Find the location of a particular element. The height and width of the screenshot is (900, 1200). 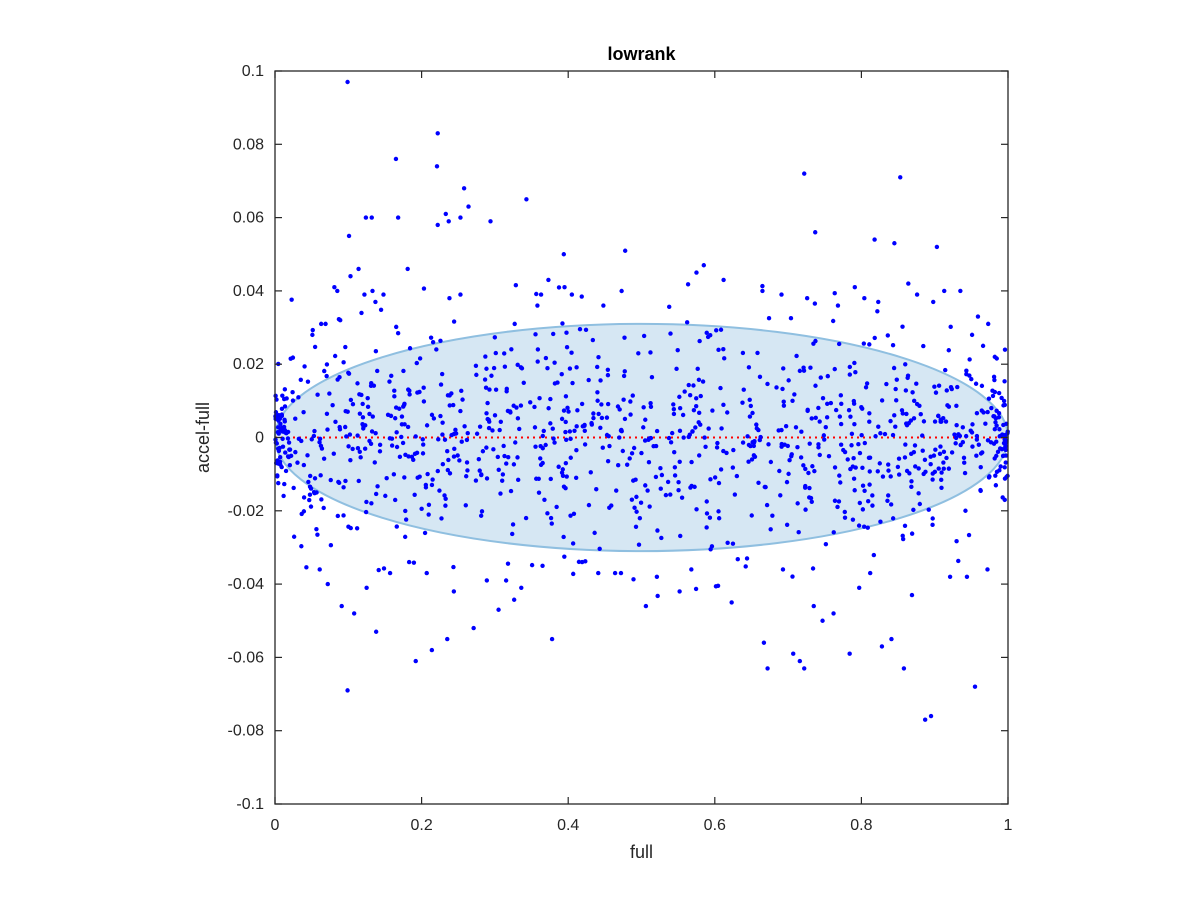

x-tick-label: 1 is located at coordinates (1008, 825).